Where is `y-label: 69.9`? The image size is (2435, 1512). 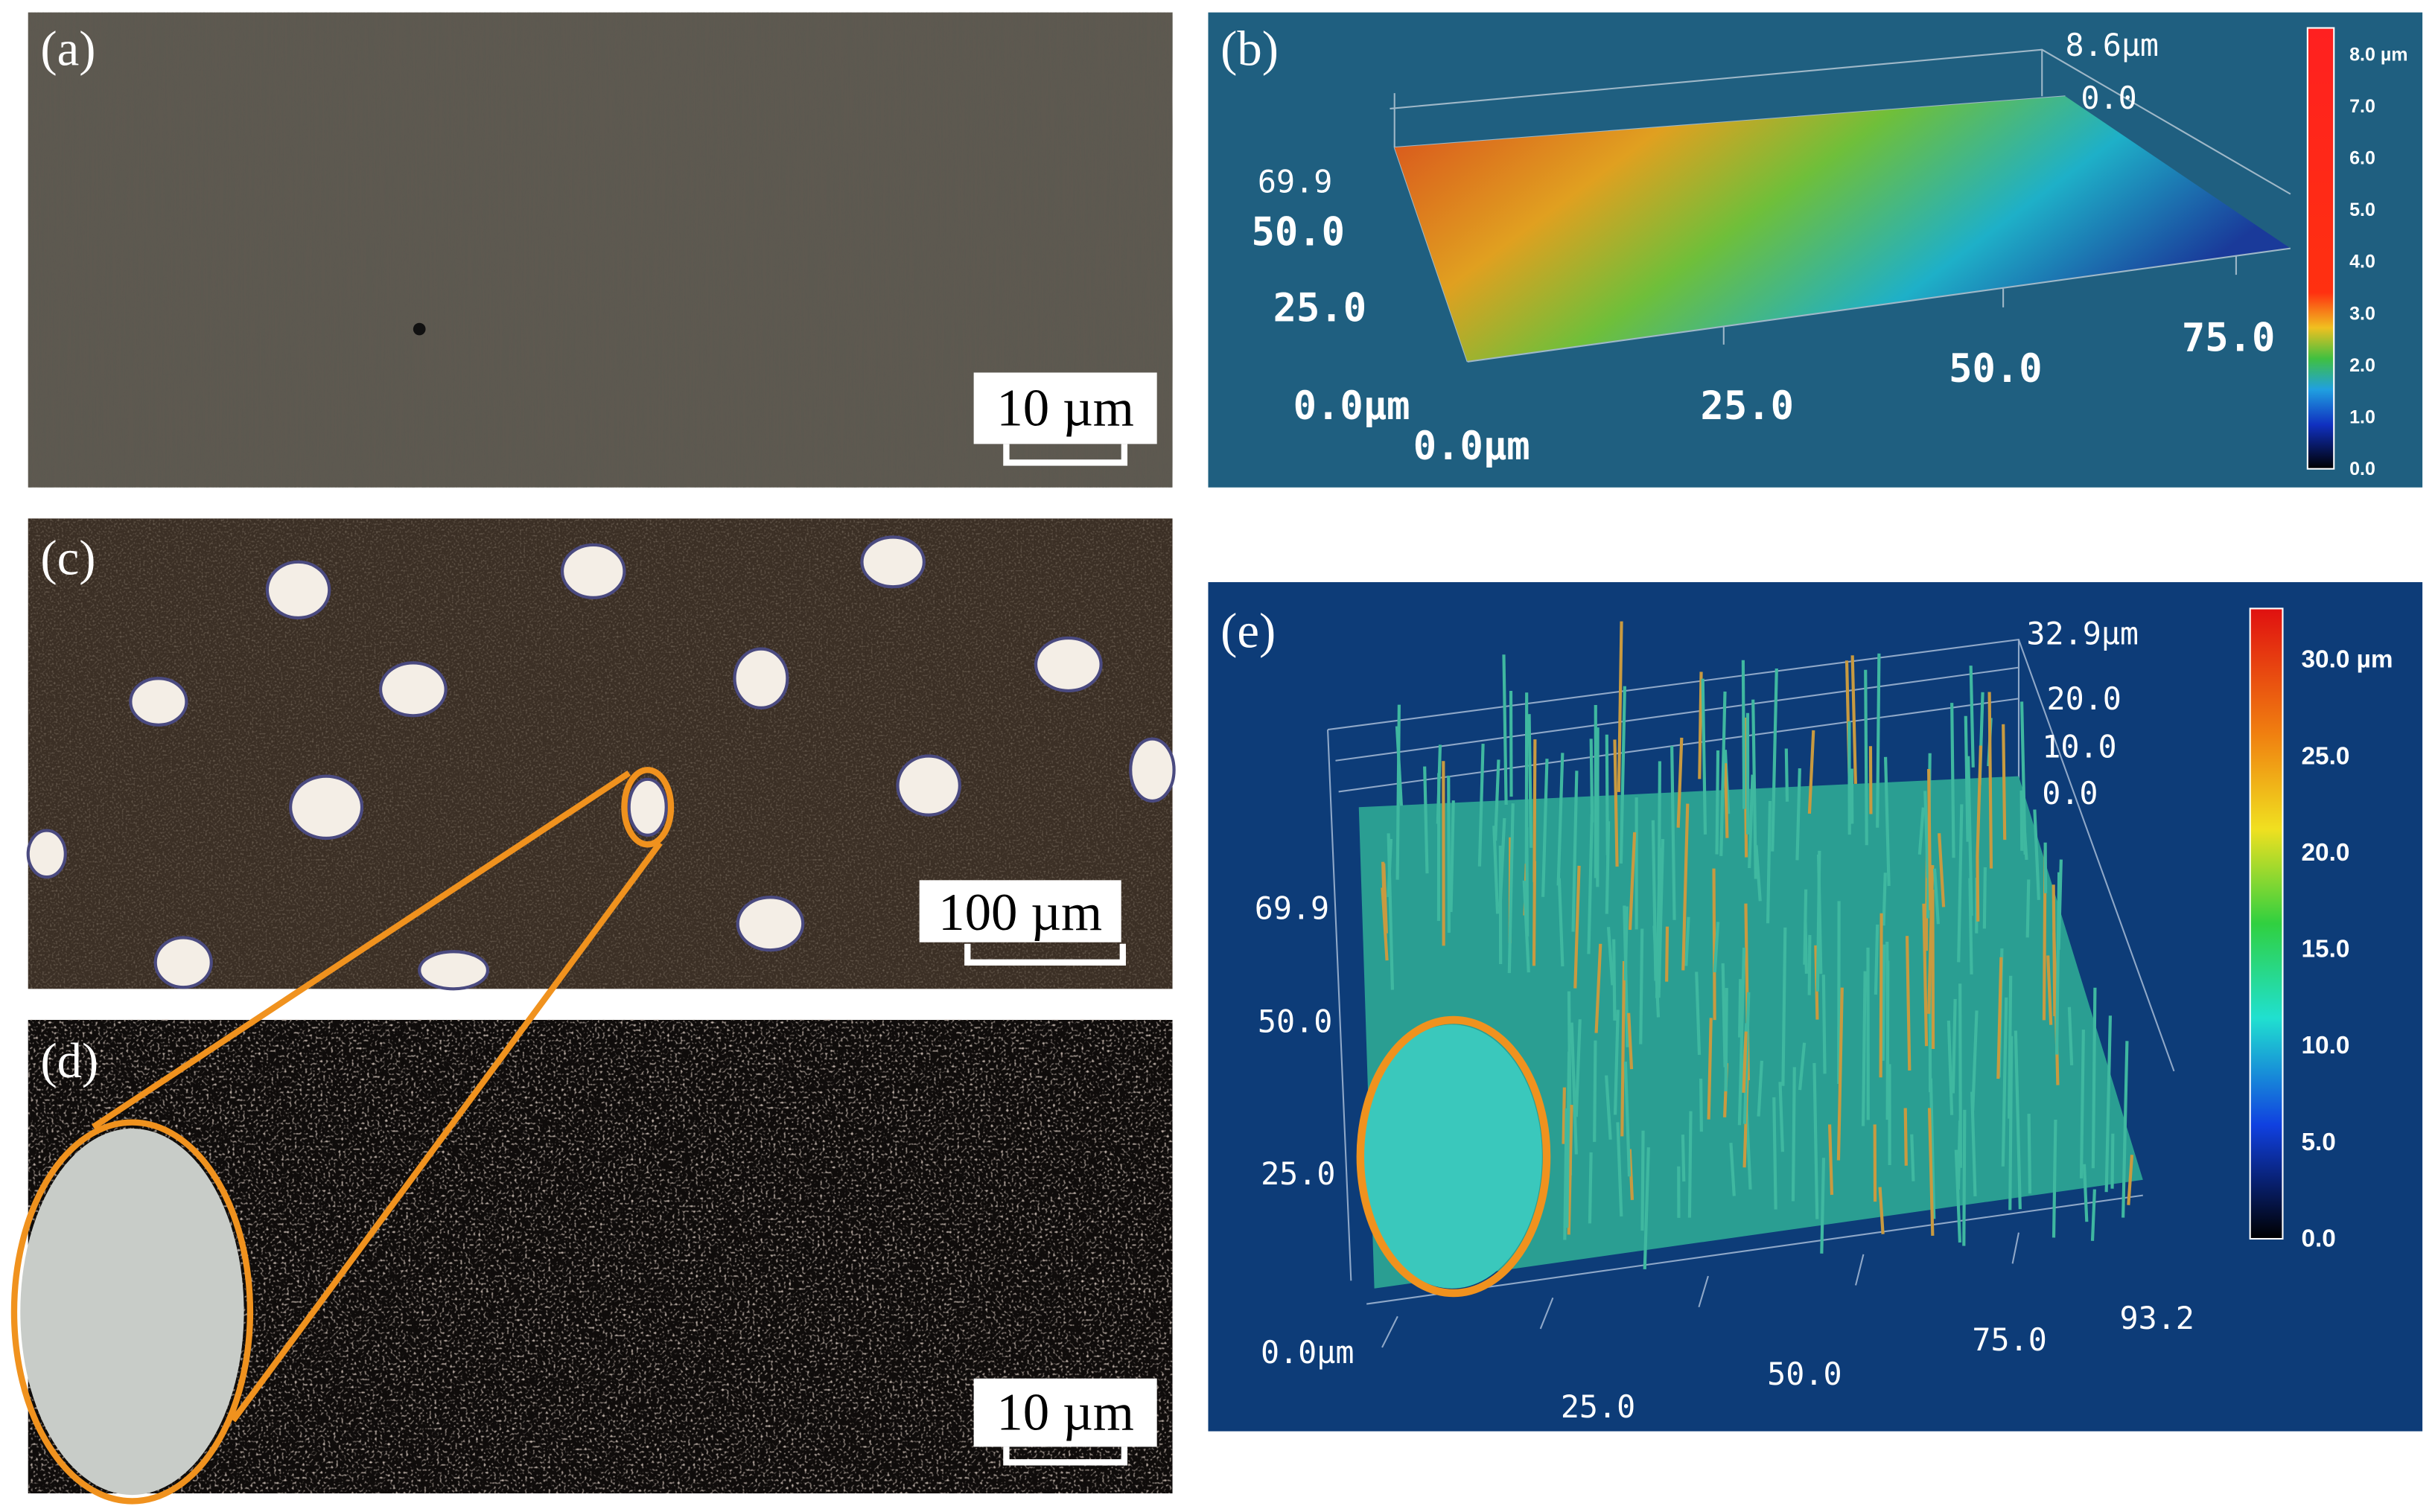
y-label: 69.9 is located at coordinates (1292, 908).